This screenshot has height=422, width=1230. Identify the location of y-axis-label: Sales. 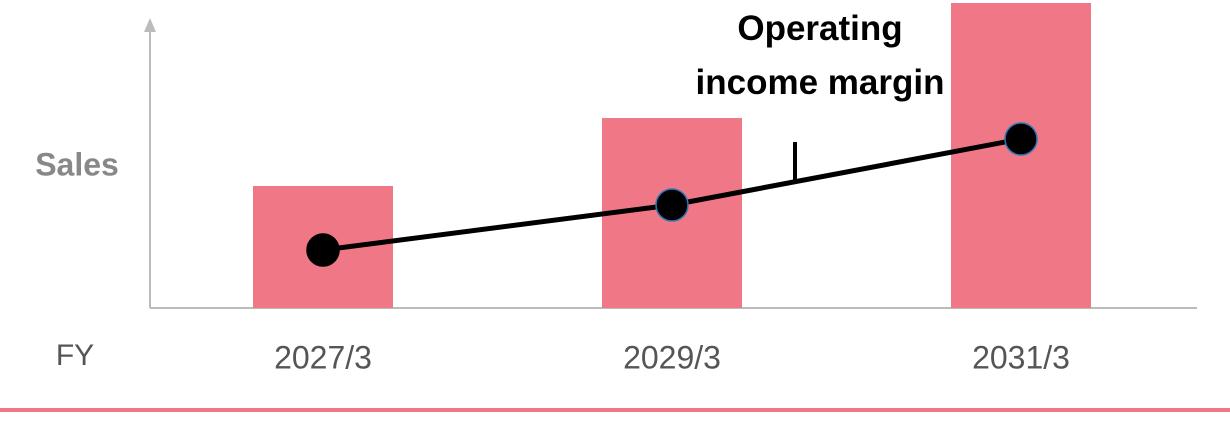
(77, 164).